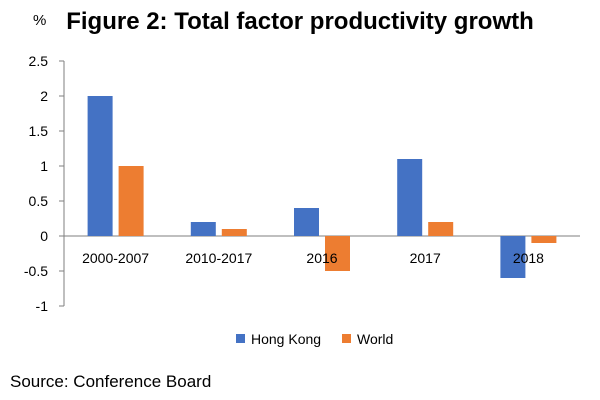 The width and height of the screenshot is (600, 400). What do you see at coordinates (39, 61) in the screenshot?
I see `y-tick-label: 2.5` at bounding box center [39, 61].